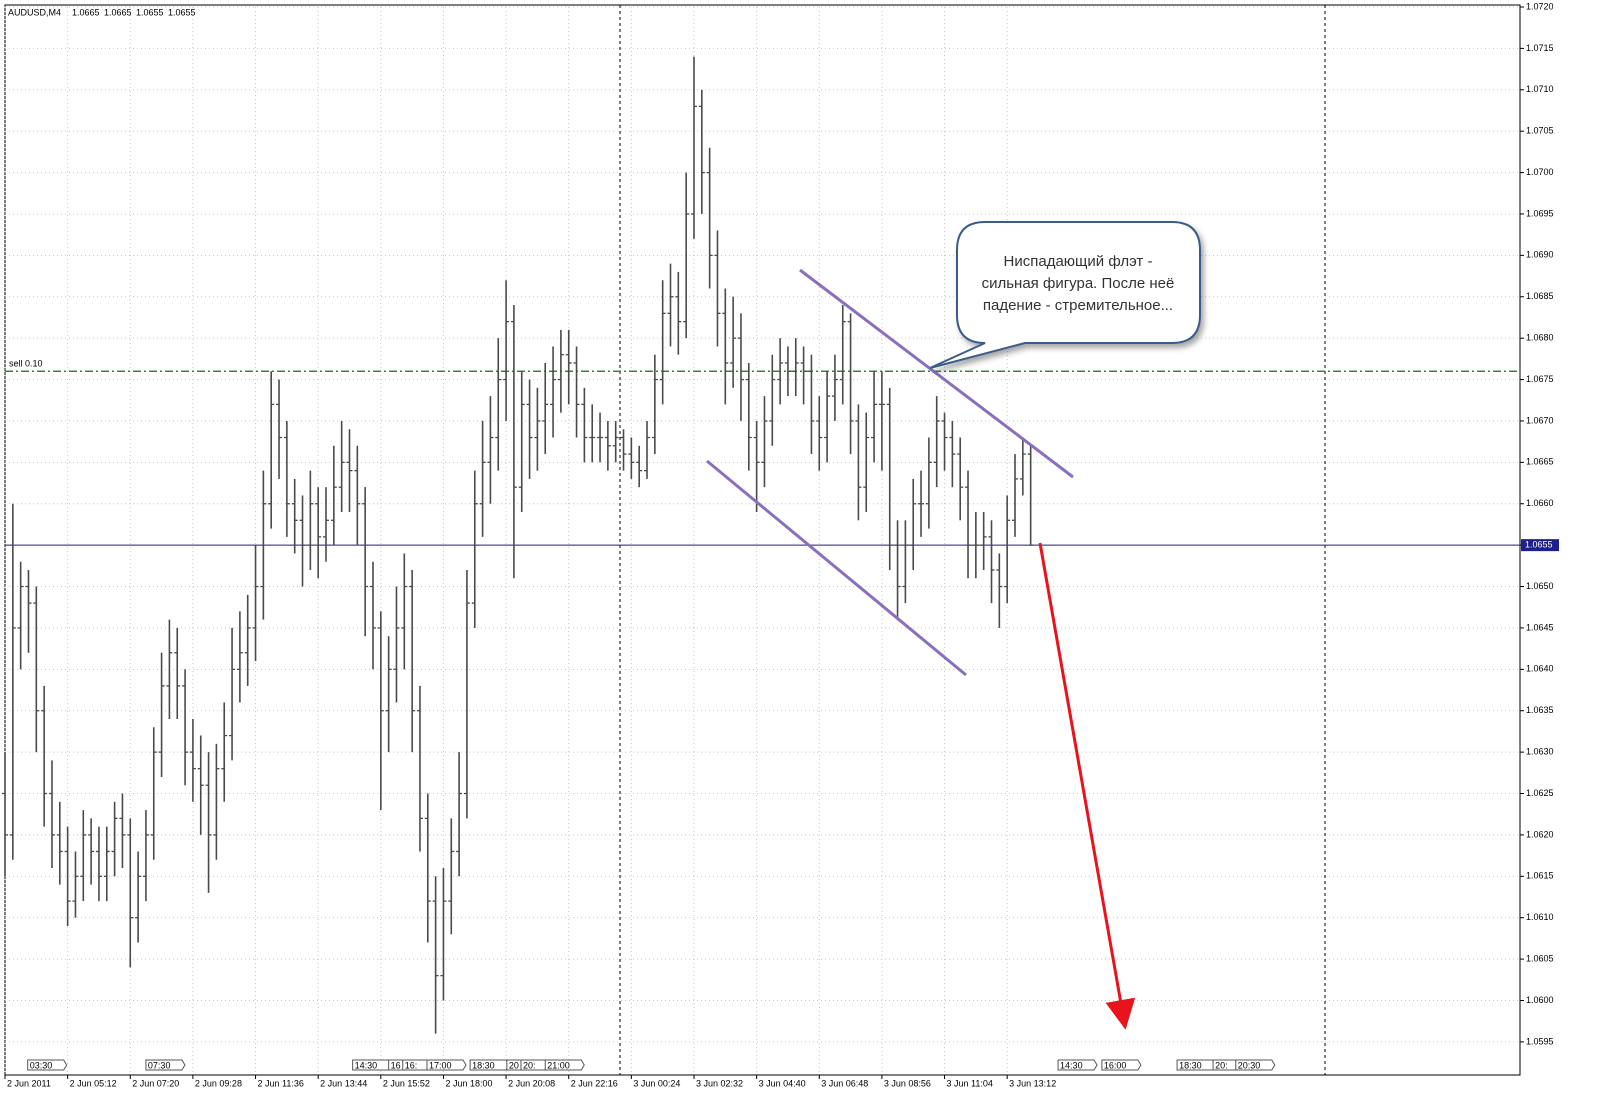 Image resolution: width=1600 pixels, height=1120 pixels. Describe the element at coordinates (41, 1065) in the screenshot. I see `time-marker-label: 03:30` at that location.